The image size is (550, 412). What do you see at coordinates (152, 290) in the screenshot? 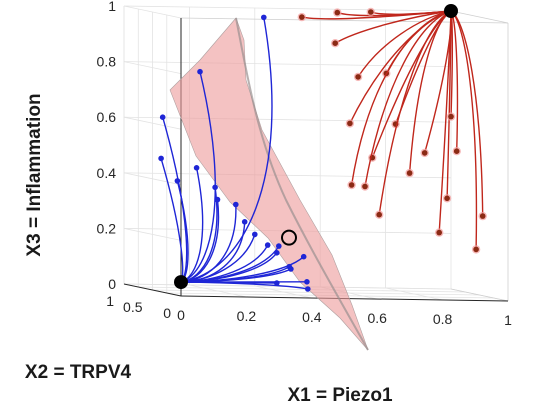
I see `y-axis-line` at bounding box center [152, 290].